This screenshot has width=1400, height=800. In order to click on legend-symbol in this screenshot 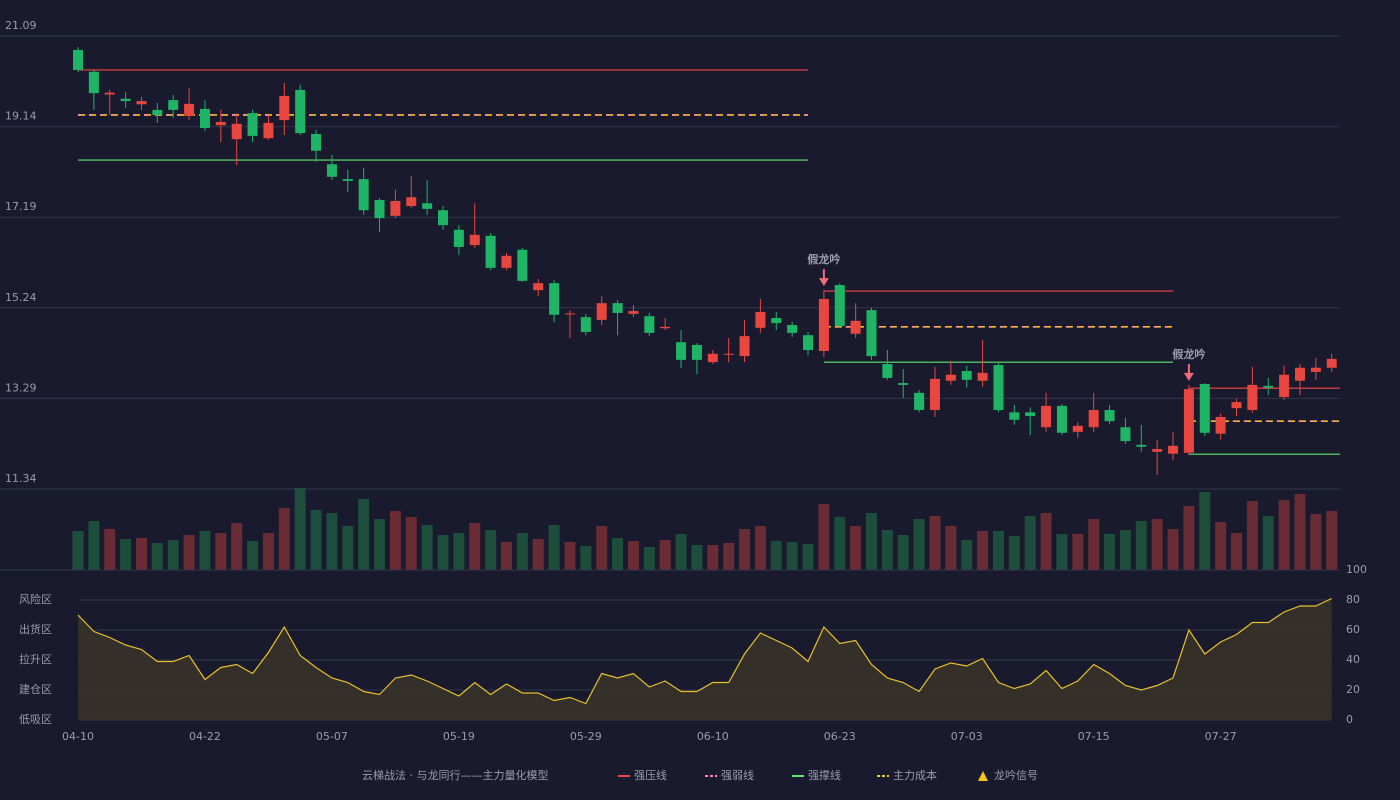, I will do `click(983, 776)`.